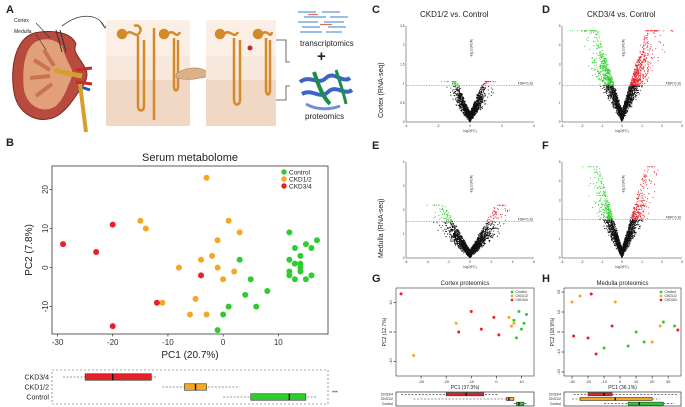 This screenshot has width=685, height=407. Describe the element at coordinates (404, 162) in the screenshot. I see `y-tick-label: 4` at that location.